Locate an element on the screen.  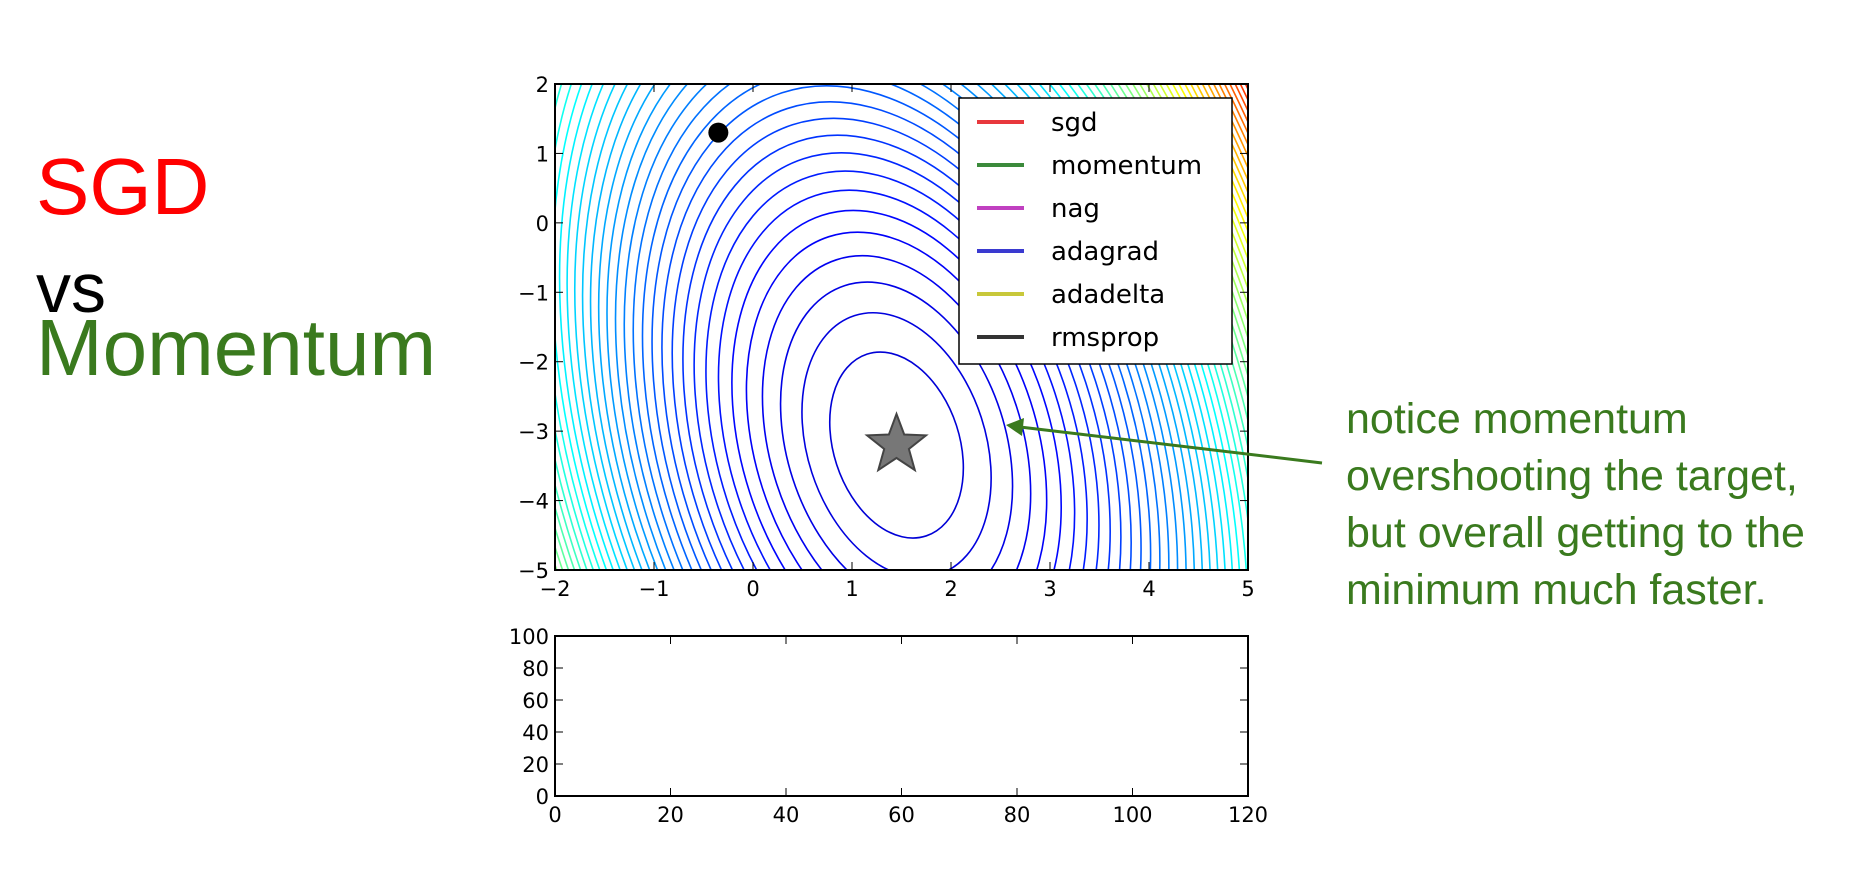
x-tick-label: 100 is located at coordinates (1132, 815).